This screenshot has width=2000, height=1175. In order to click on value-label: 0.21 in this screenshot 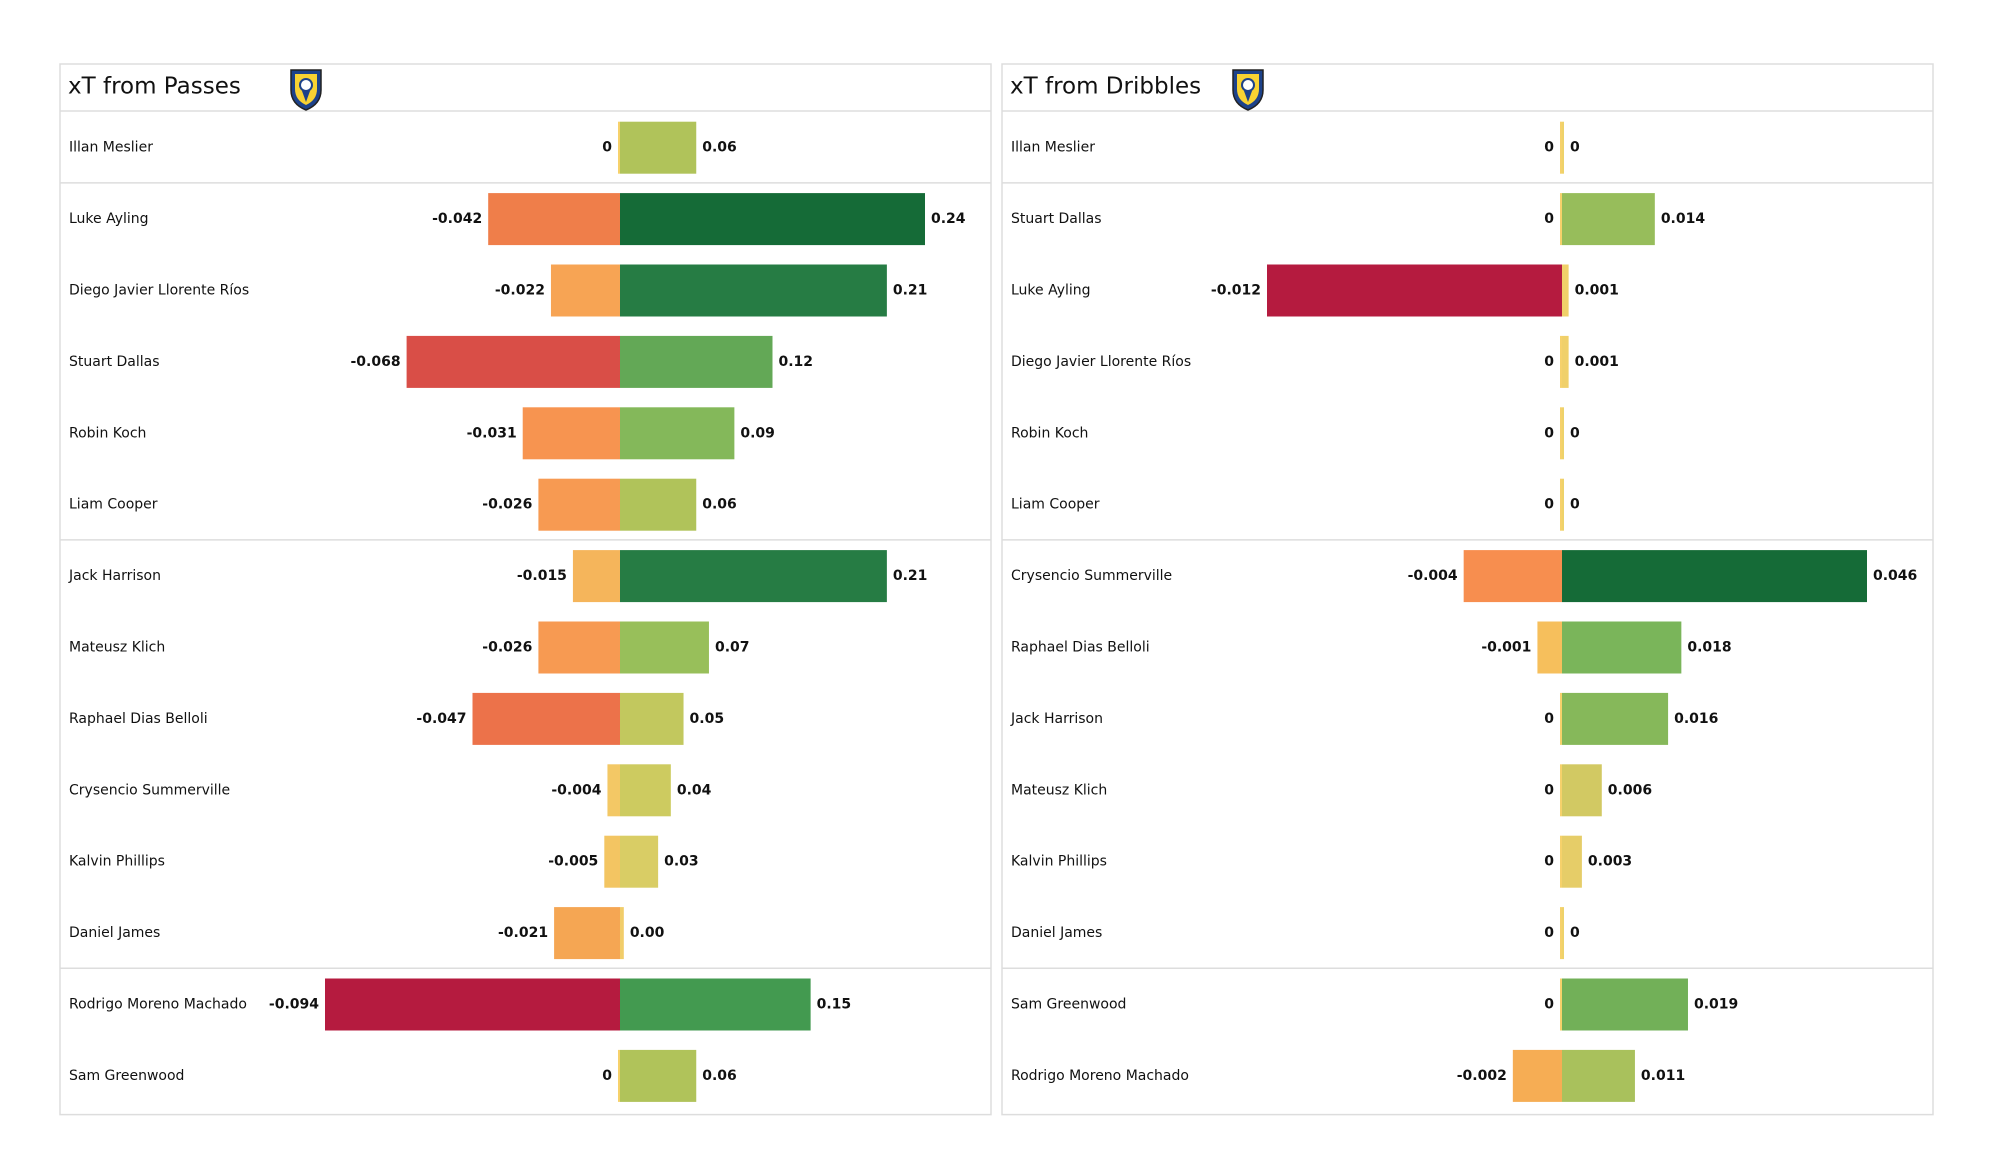, I will do `click(910, 291)`.